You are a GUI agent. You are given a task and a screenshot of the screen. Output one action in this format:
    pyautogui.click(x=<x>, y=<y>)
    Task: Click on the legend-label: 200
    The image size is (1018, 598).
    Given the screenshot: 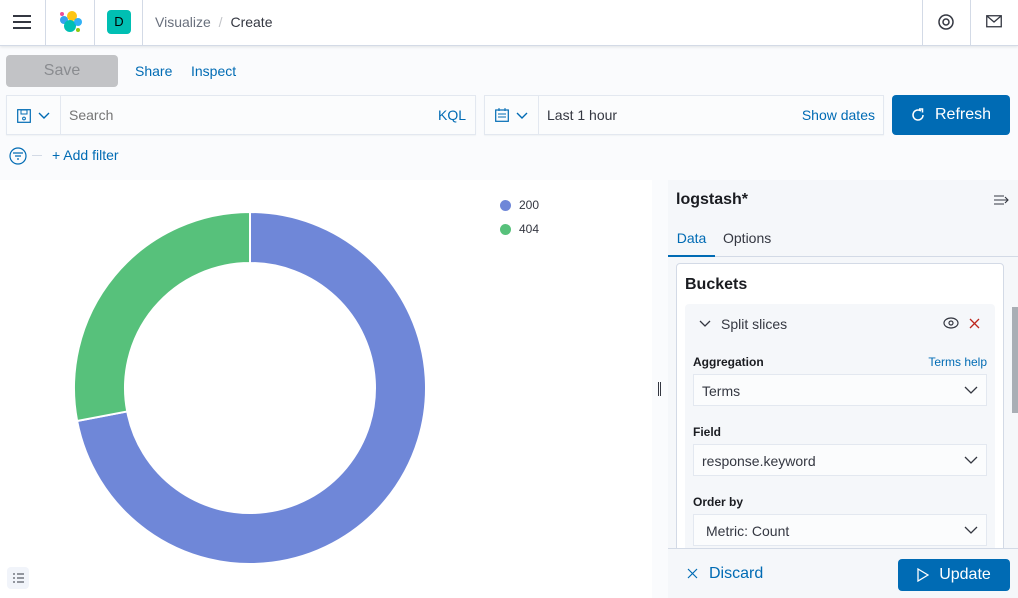 What is the action you would take?
    pyautogui.click(x=529, y=205)
    